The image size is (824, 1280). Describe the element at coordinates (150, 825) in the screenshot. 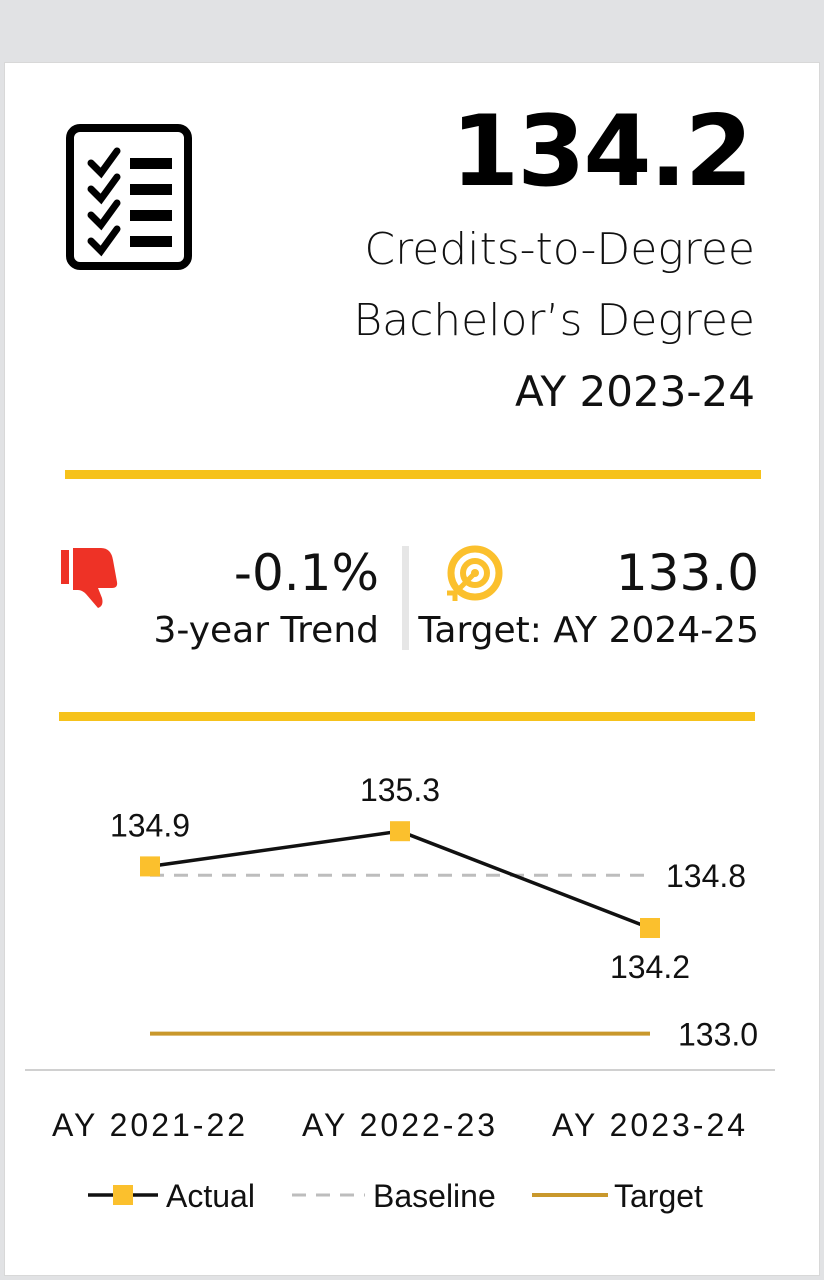

I see `actual-data-label: 134.9` at that location.